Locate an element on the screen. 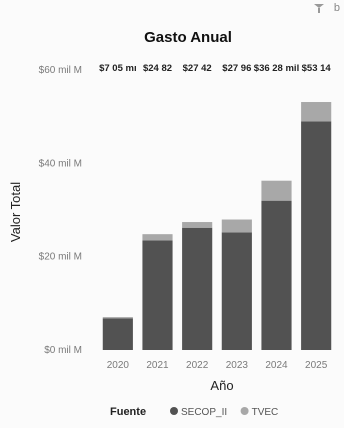 The width and height of the screenshot is (344, 428). y-tick-label: $60 mil M is located at coordinates (60, 70).